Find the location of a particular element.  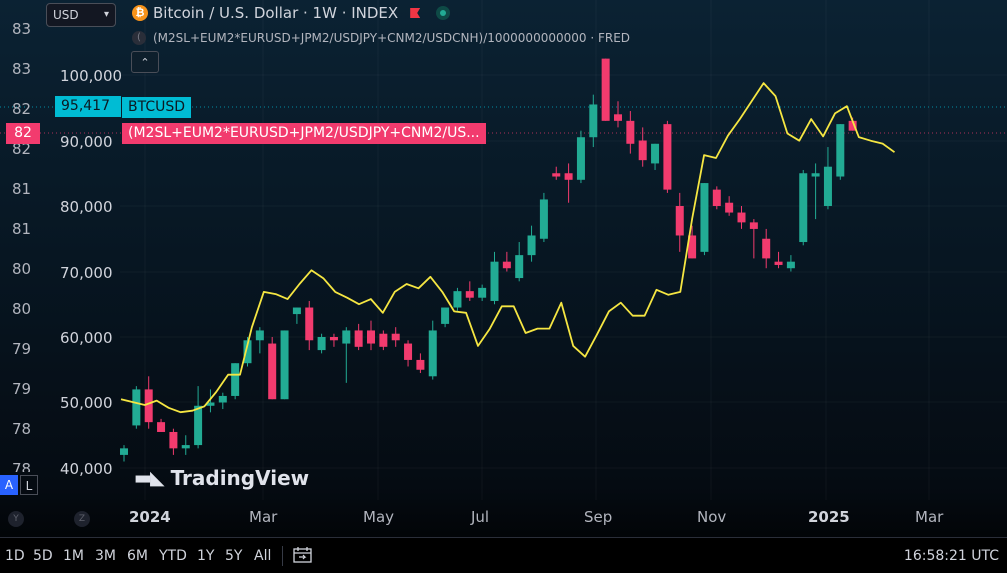

flag-icon is located at coordinates (415, 13).